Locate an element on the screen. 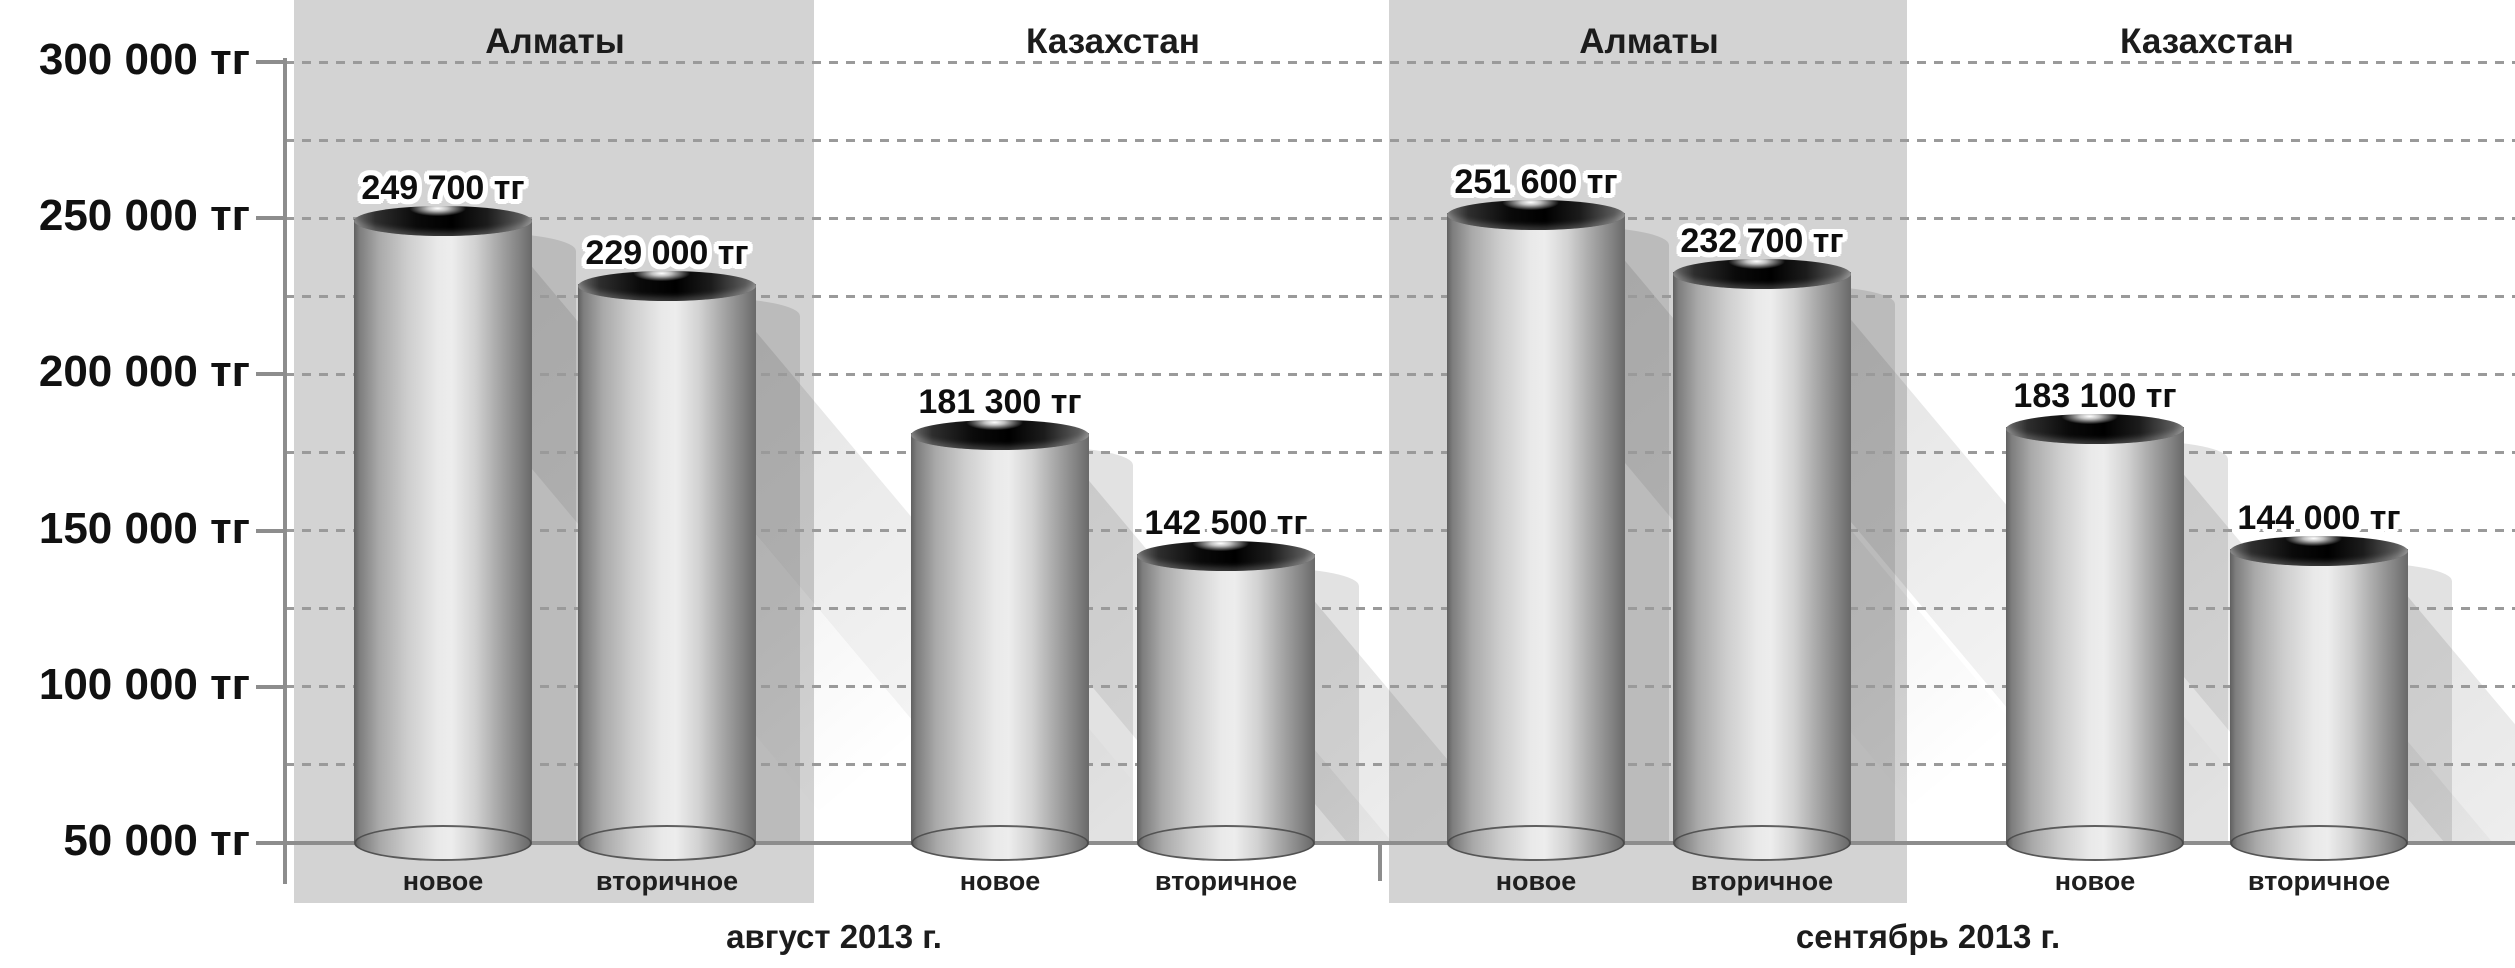 This screenshot has height=968, width=2515. bar-value-label: 232 700 тг is located at coordinates (1762, 241).